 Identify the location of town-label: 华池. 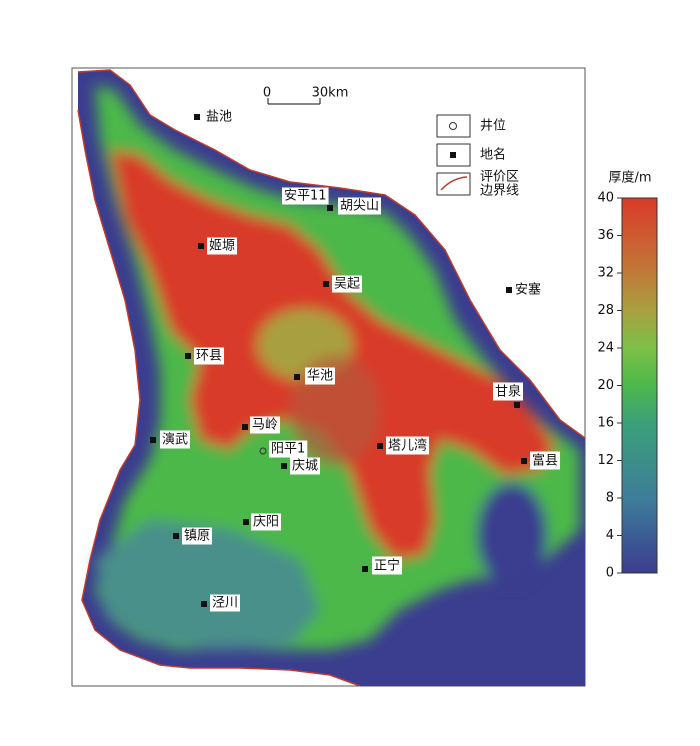
(320, 376).